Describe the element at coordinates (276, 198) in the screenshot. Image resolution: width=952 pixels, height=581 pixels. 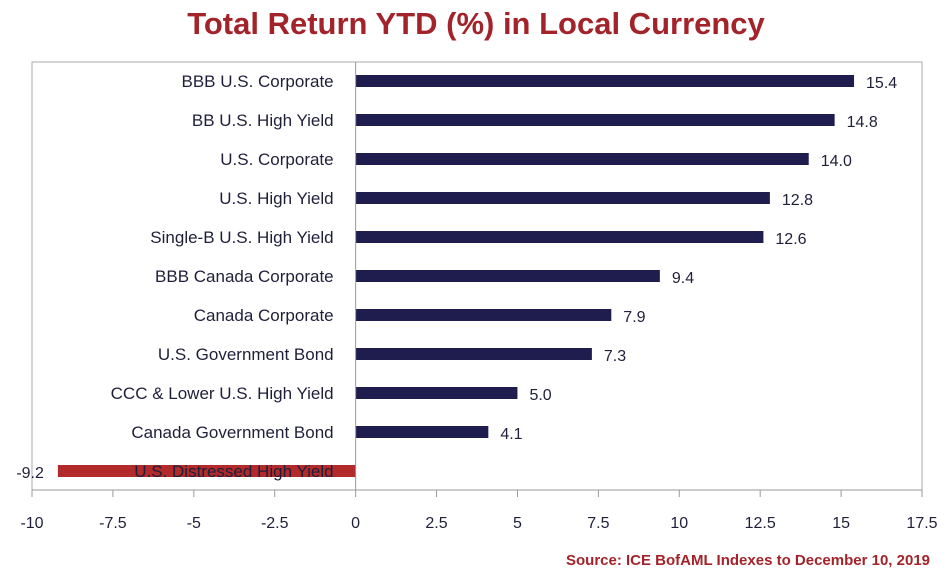
I see `category-label: U.S. High Yield` at that location.